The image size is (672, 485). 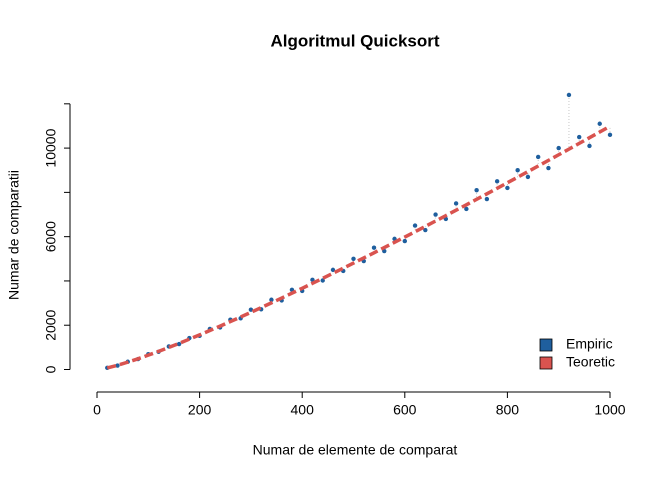 I want to click on y-tick-label: 6000, so click(x=51, y=236).